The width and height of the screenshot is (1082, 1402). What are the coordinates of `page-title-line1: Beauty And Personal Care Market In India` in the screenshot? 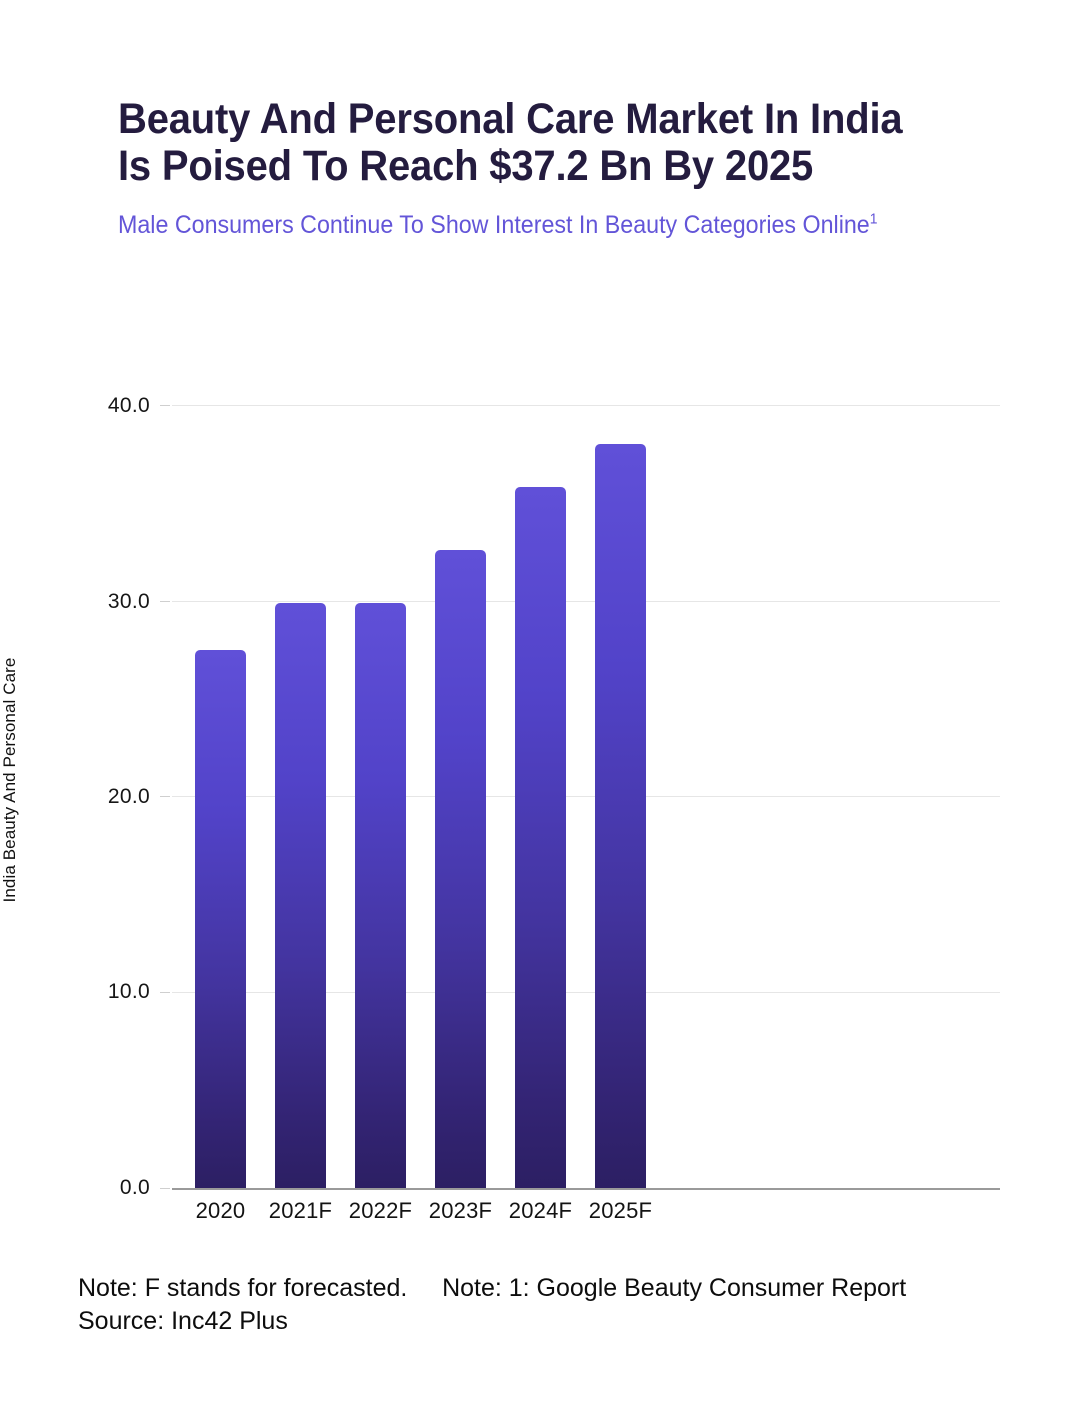 It's located at (510, 119).